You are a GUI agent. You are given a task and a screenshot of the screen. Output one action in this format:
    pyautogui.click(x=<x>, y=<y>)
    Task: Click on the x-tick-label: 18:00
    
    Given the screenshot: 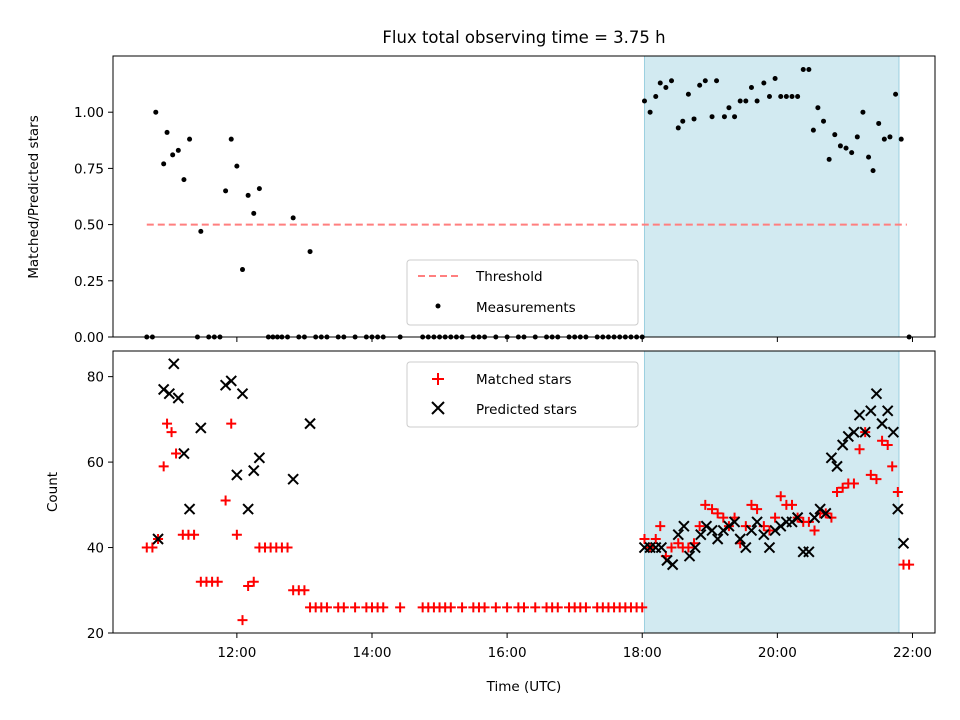 What is the action you would take?
    pyautogui.click(x=642, y=653)
    